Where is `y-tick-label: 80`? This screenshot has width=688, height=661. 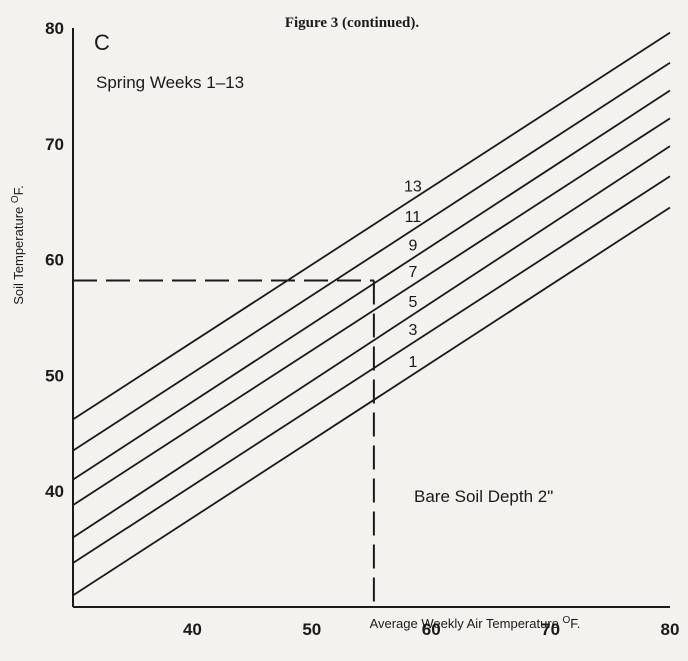
y-tick-label: 80 is located at coordinates (54, 28).